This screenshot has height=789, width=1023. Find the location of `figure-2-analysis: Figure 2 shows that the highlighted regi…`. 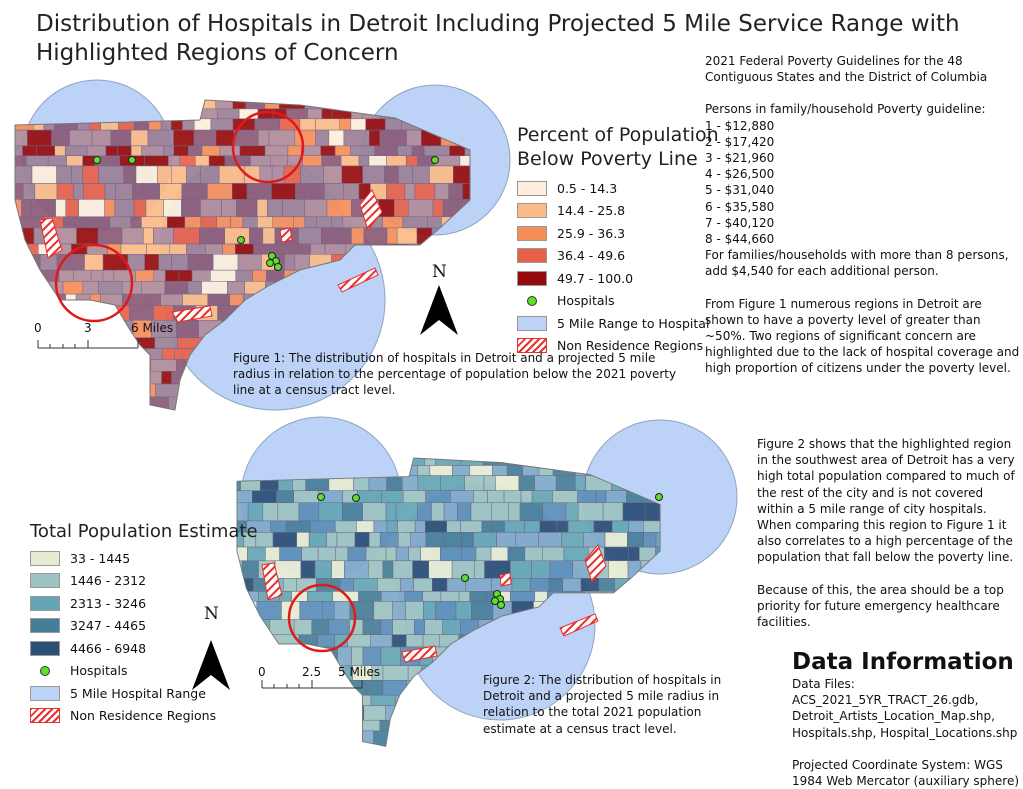

figure-2-analysis: Figure 2 shows that the highlighted regi… is located at coordinates (888, 533).